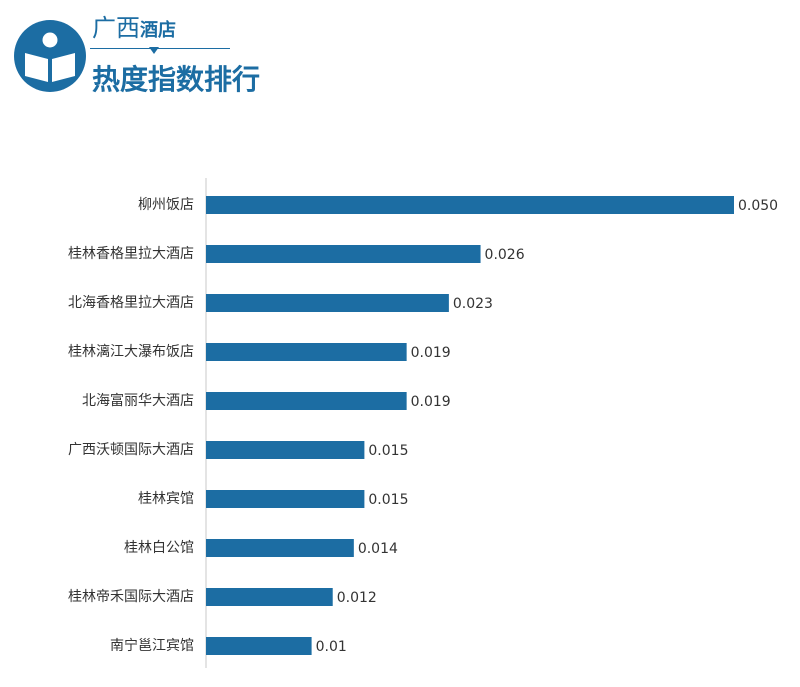 The image size is (800, 687). I want to click on category-label: 南宁邕江宾馆, so click(152, 645).